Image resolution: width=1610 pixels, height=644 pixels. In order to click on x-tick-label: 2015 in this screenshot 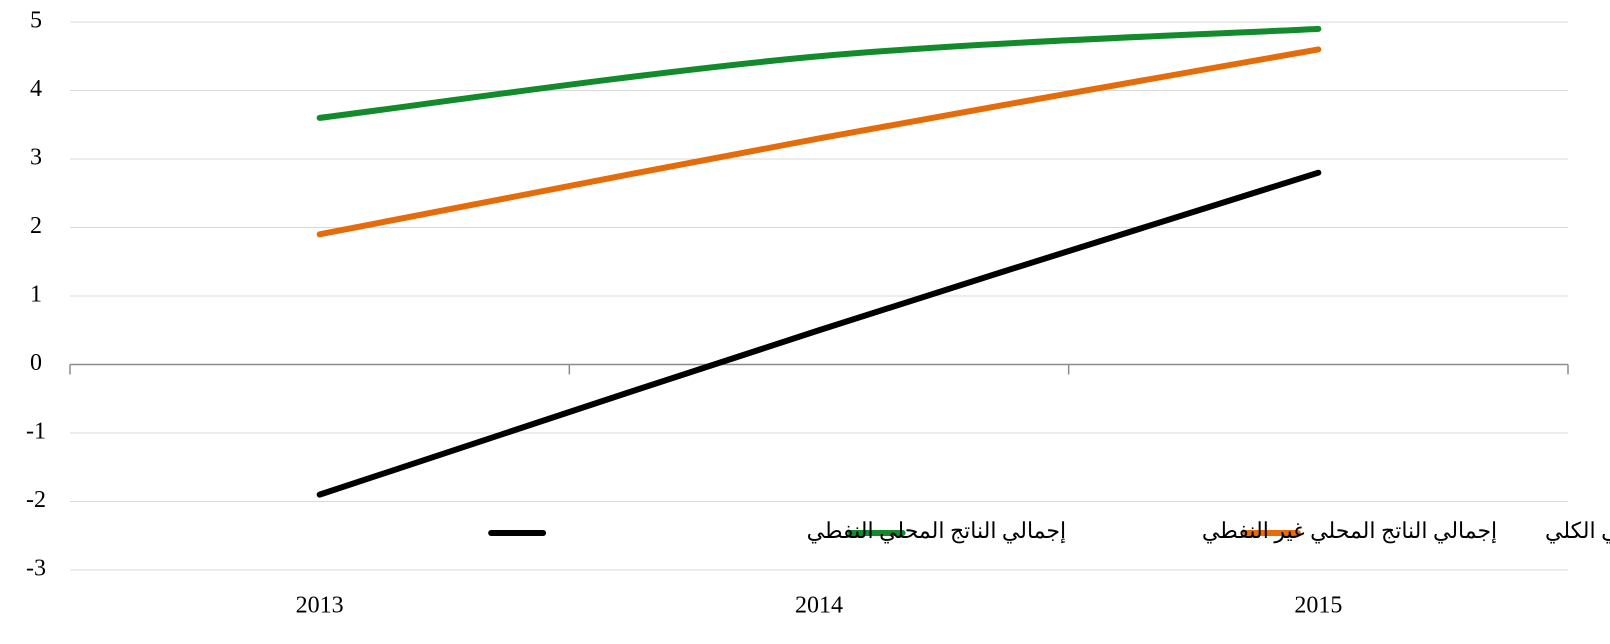, I will do `click(1318, 606)`.